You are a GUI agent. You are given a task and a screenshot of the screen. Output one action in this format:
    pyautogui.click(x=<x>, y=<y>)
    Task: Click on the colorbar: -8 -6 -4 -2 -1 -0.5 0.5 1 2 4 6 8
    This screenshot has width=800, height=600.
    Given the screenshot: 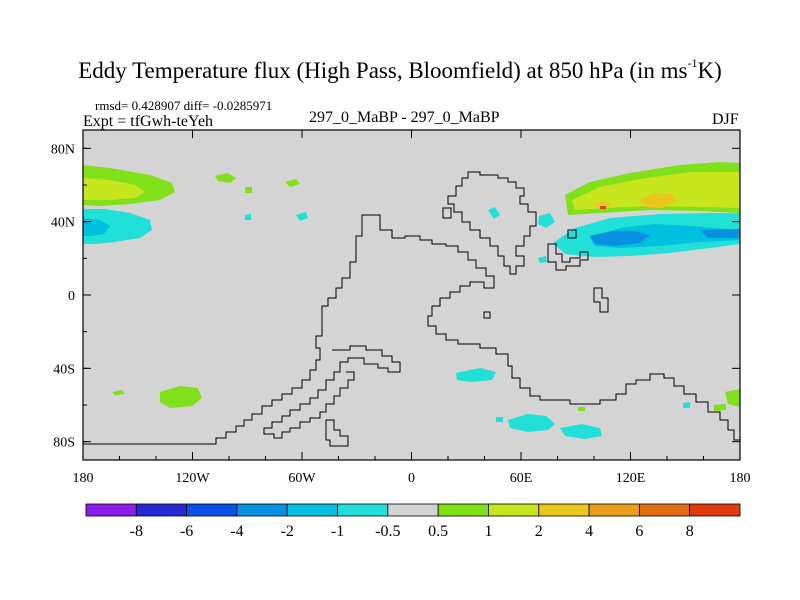 What is the action you would take?
    pyautogui.click(x=413, y=521)
    